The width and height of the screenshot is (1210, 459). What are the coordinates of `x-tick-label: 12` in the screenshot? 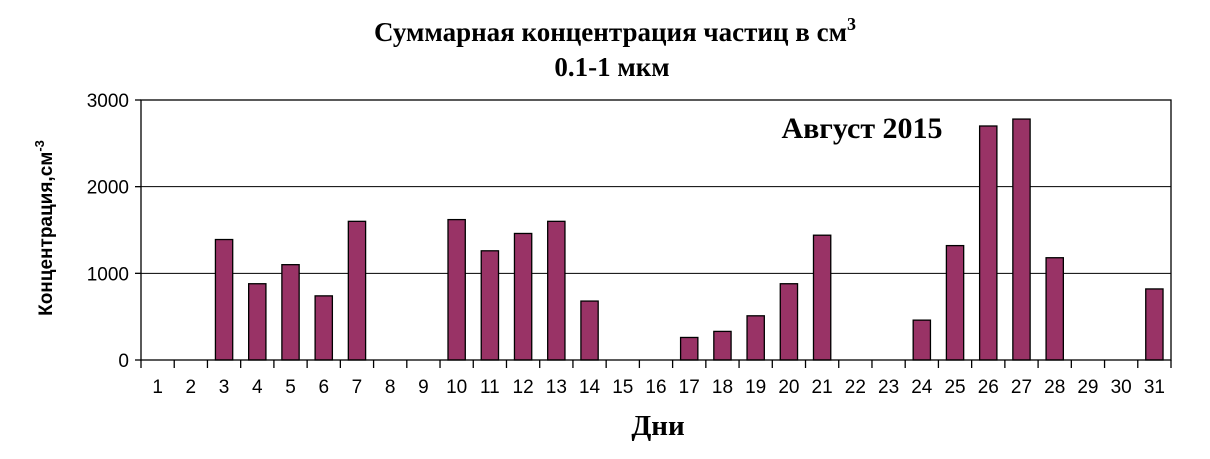 It's located at (523, 387).